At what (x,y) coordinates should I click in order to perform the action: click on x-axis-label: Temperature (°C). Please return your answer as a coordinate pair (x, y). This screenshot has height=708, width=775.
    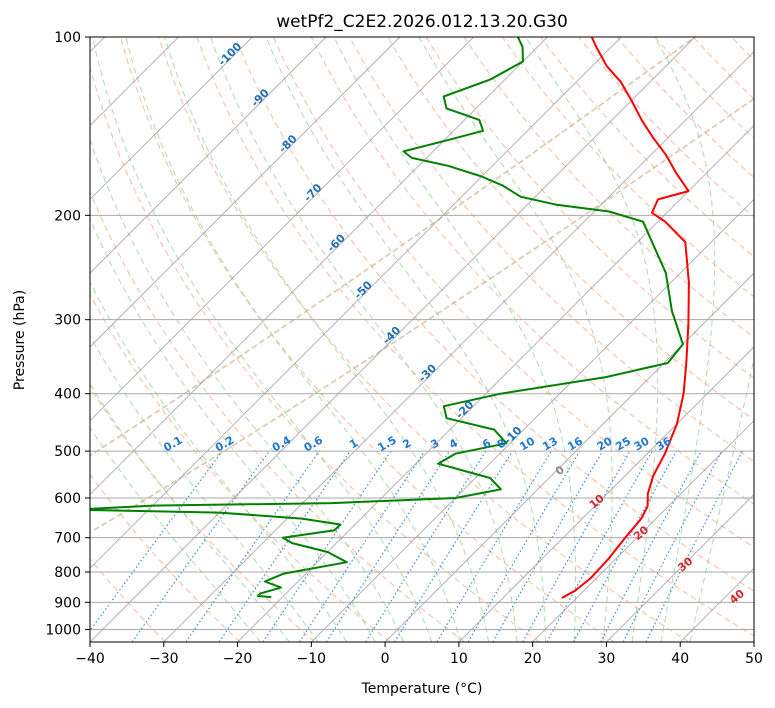
    Looking at the image, I should click on (422, 689).